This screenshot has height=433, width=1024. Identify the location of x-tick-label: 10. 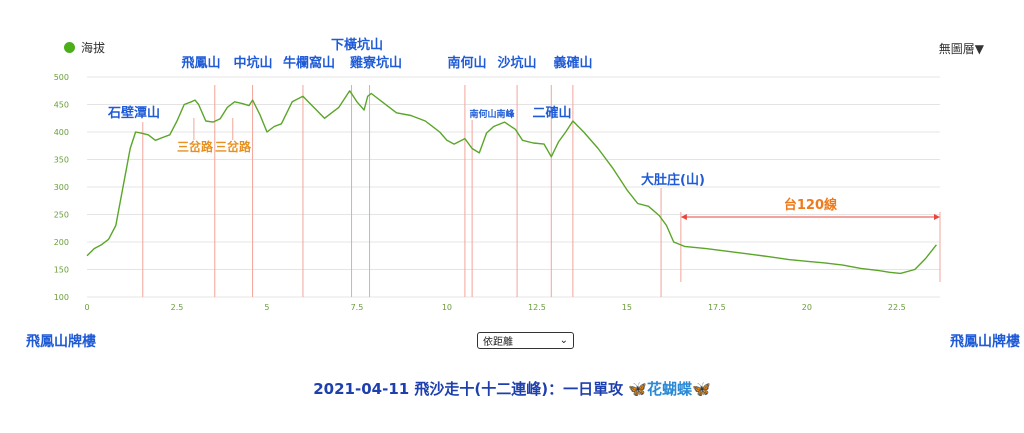
(447, 307).